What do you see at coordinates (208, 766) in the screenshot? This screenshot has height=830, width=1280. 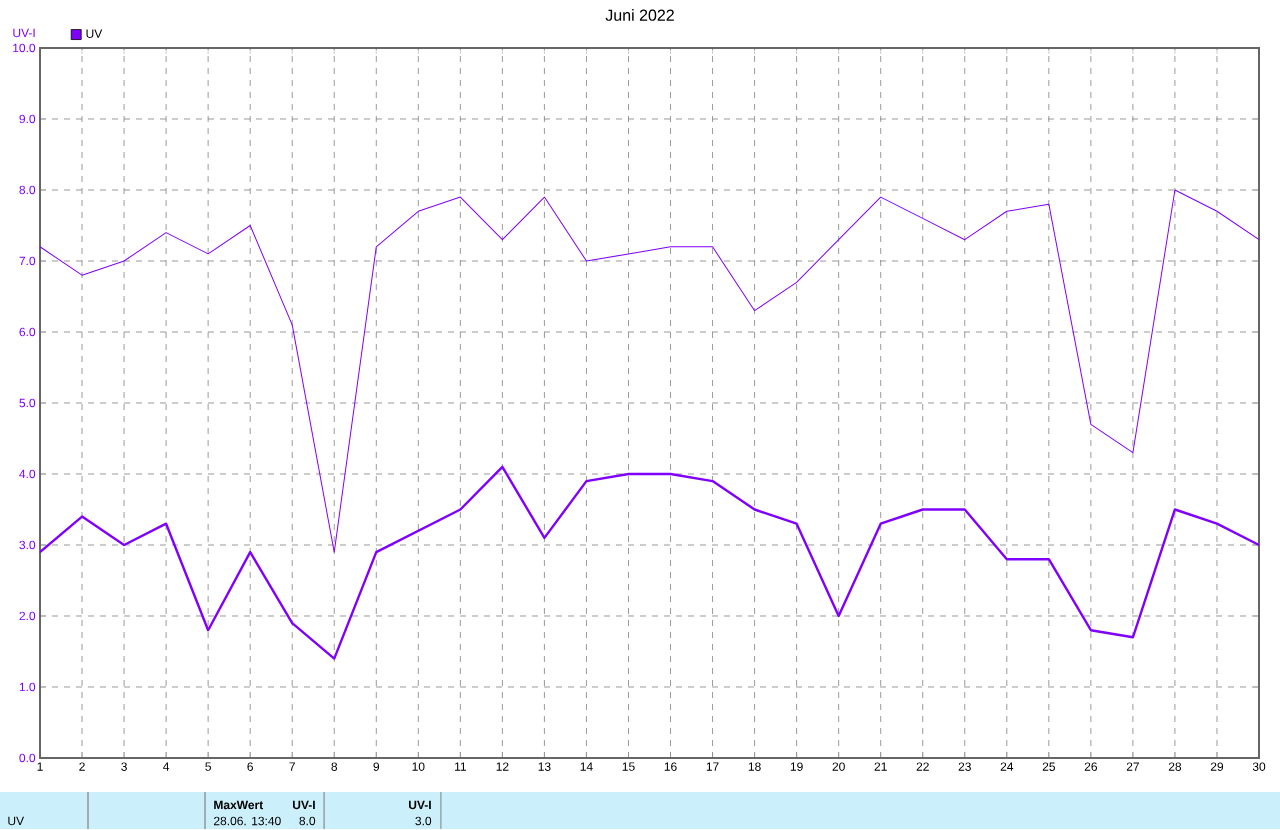 I see `x-tick-label: 5` at bounding box center [208, 766].